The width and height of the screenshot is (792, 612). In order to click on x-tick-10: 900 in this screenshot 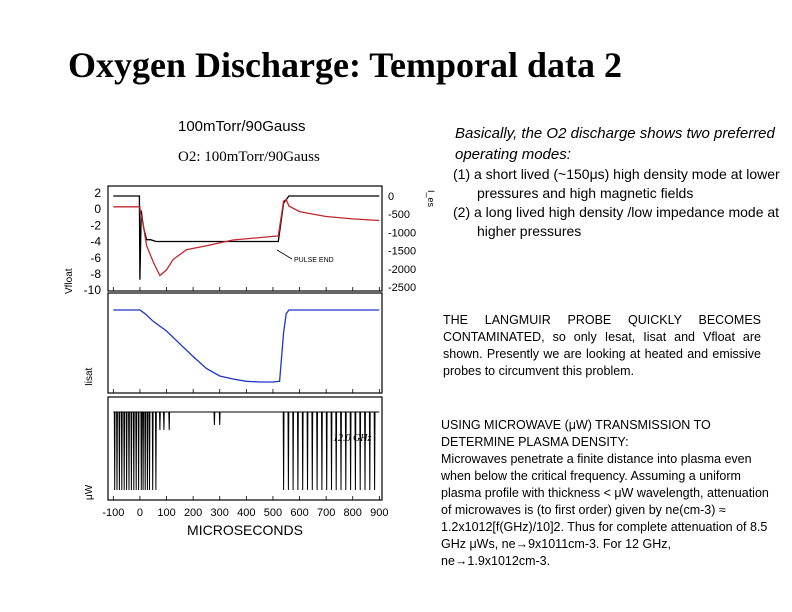, I will do `click(379, 513)`.